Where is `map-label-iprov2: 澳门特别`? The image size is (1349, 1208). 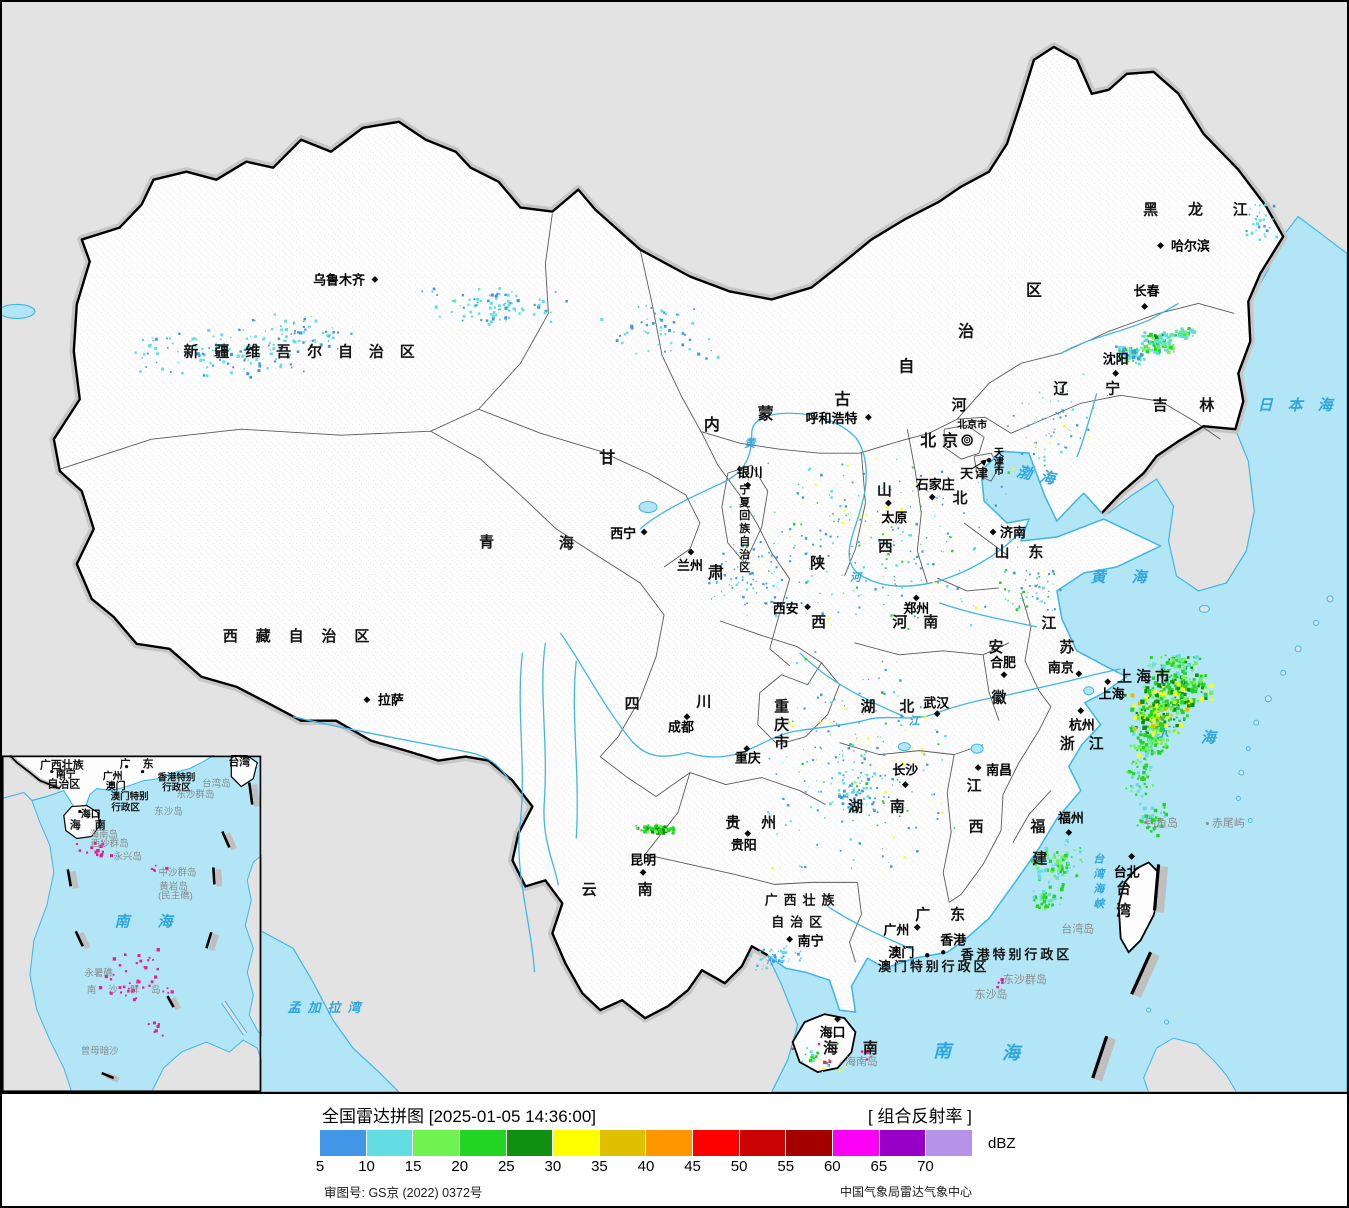
map-label-iprov2: 澳门特别 is located at coordinates (130, 797).